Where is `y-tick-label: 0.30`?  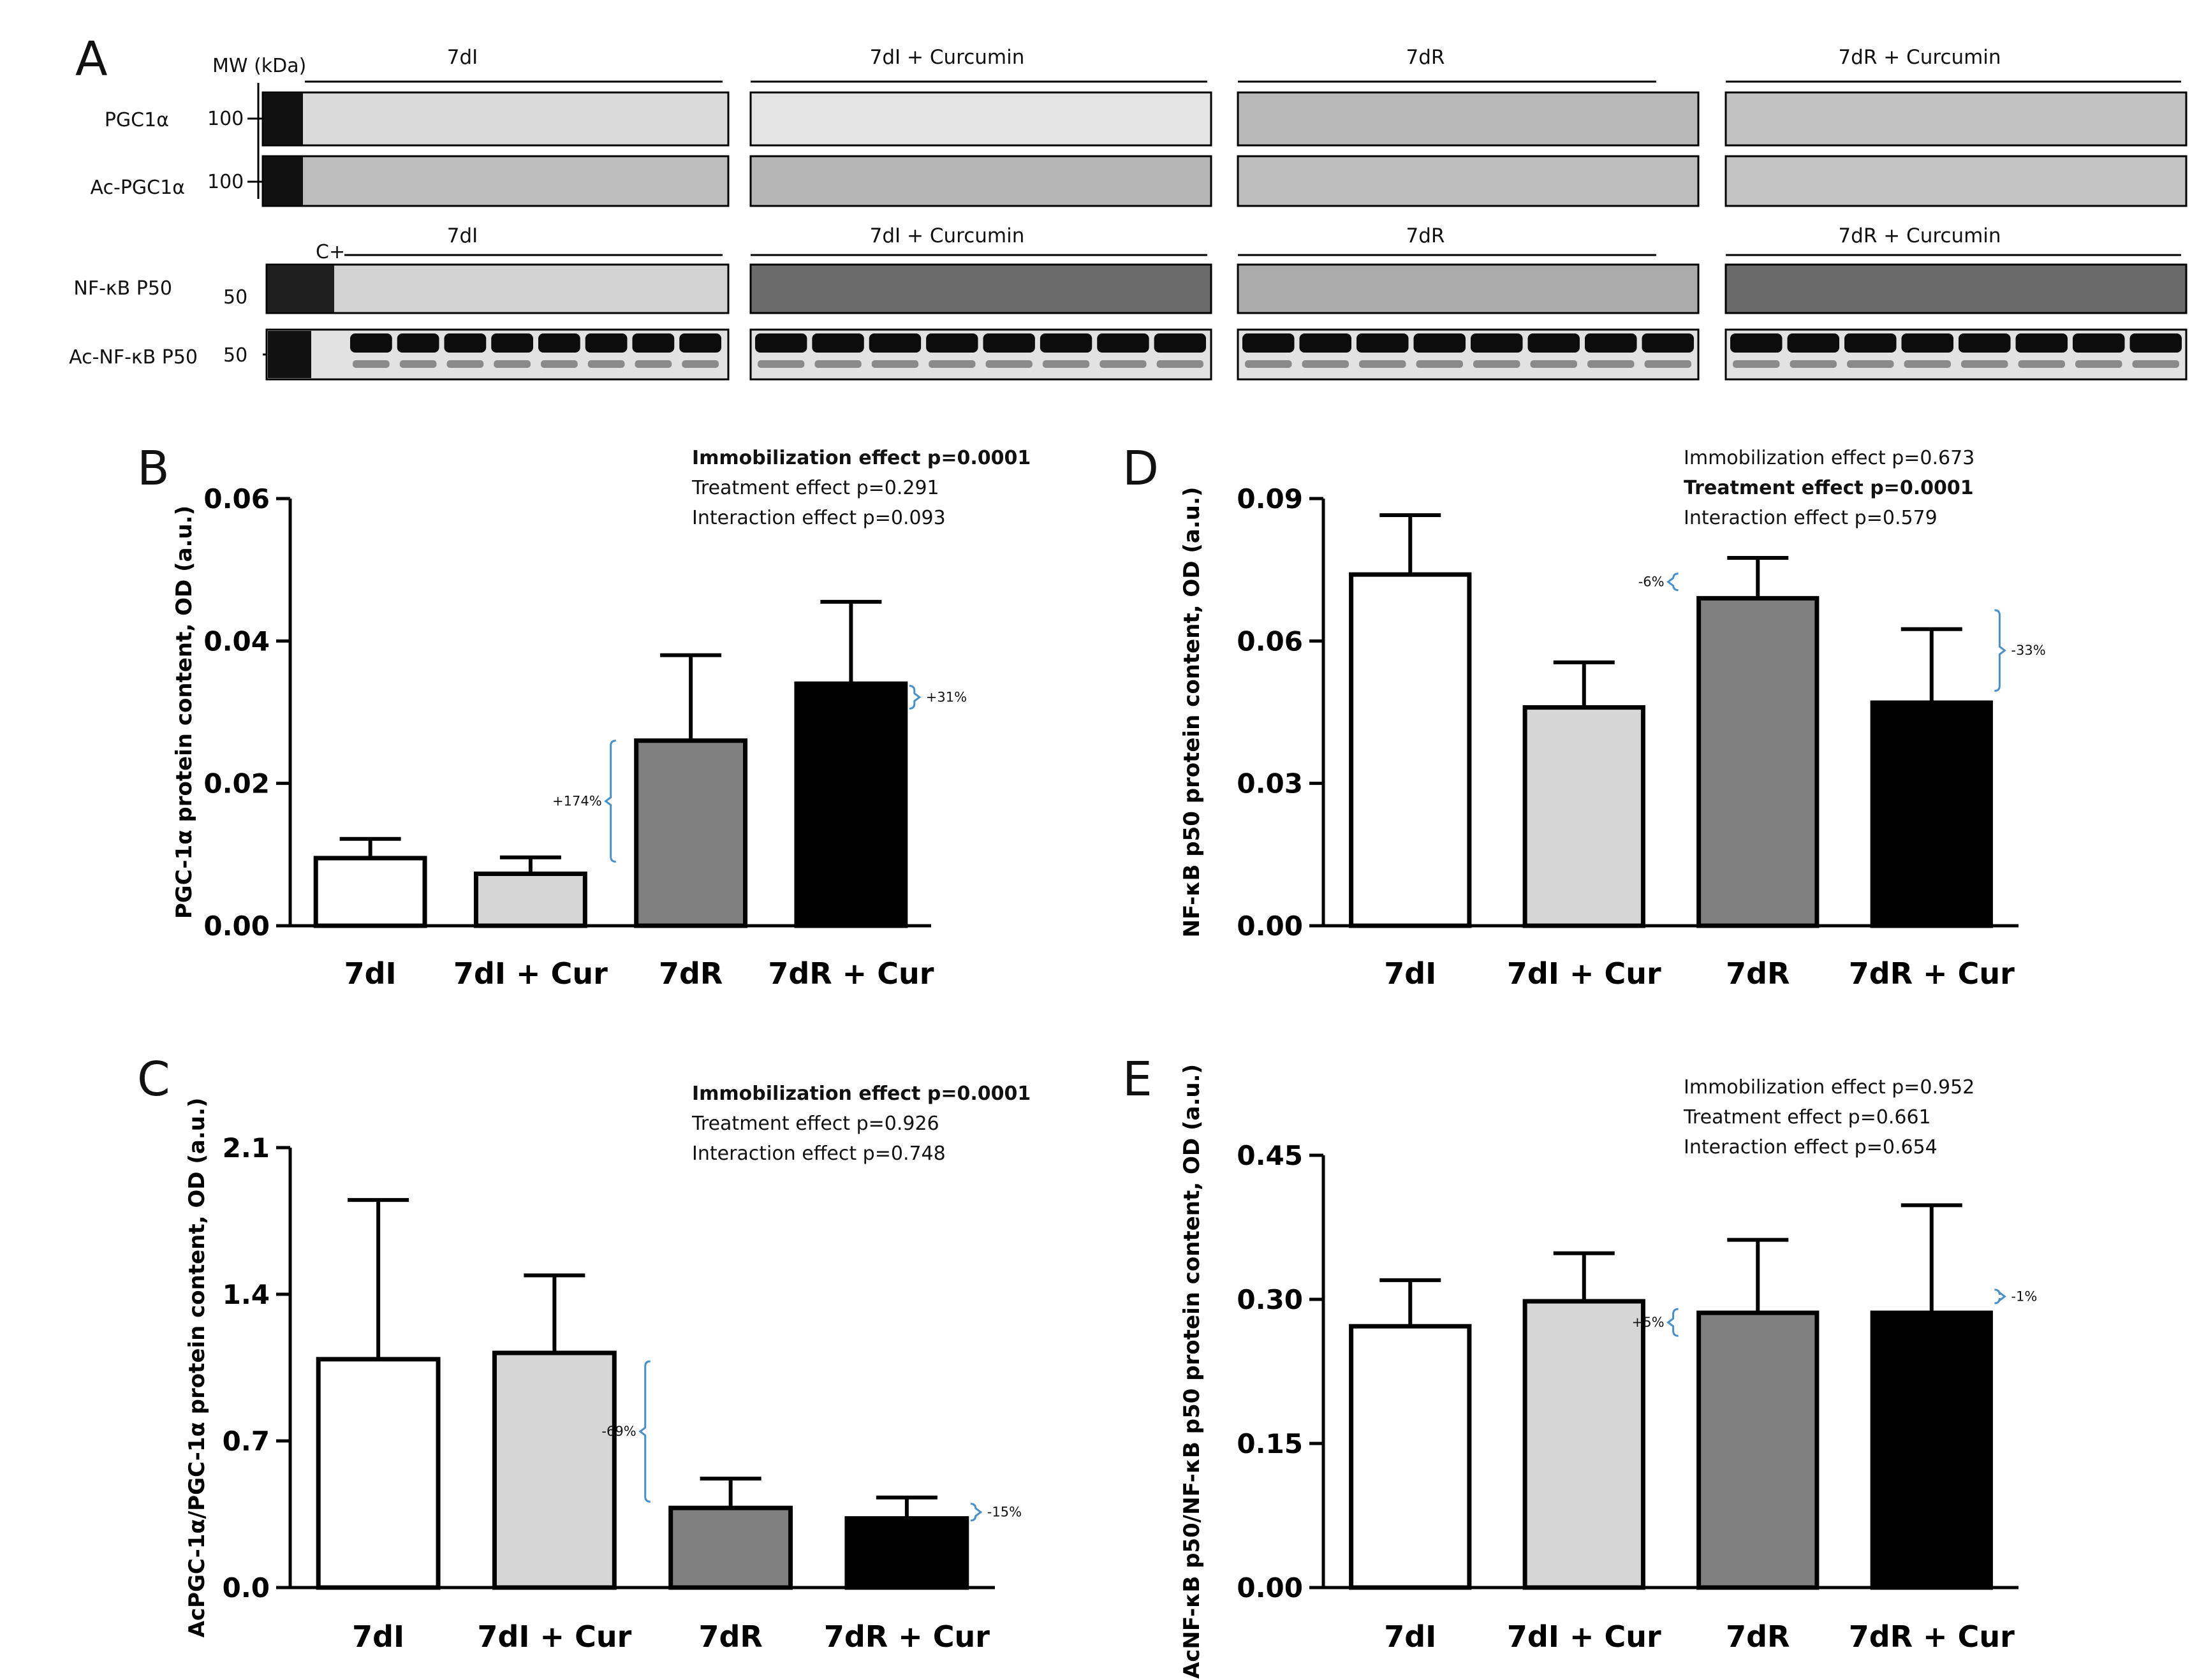 y-tick-label: 0.30 is located at coordinates (1270, 1299).